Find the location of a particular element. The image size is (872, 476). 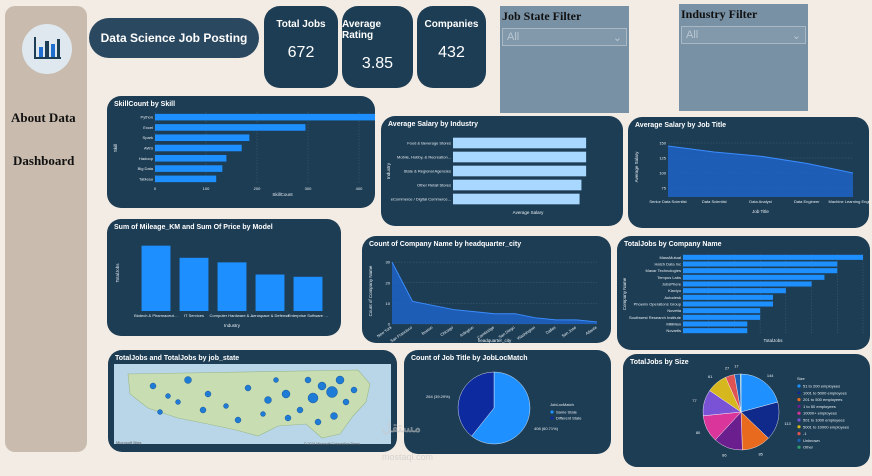

x-tick-label: Arlington is located at coordinates (467, 331).